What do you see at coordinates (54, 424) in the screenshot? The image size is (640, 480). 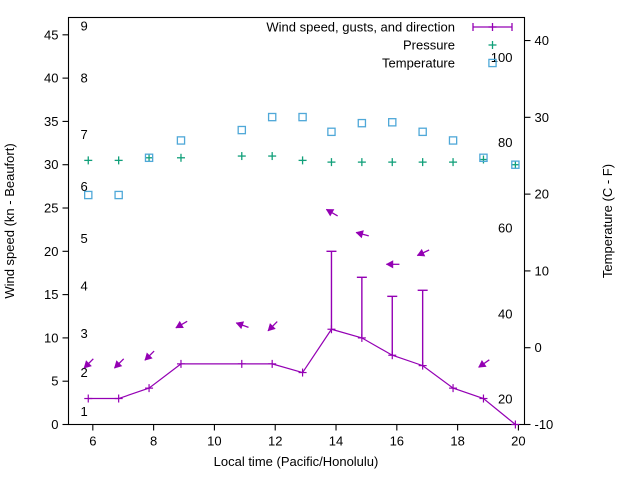 I see `y-tick-label: 0` at bounding box center [54, 424].